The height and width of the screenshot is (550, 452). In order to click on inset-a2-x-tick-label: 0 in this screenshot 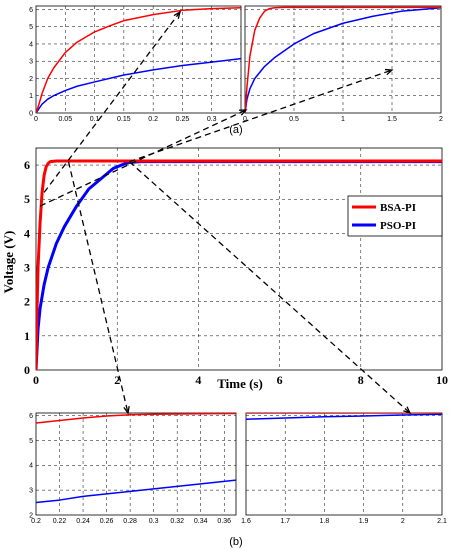, I will do `click(245, 119)`.